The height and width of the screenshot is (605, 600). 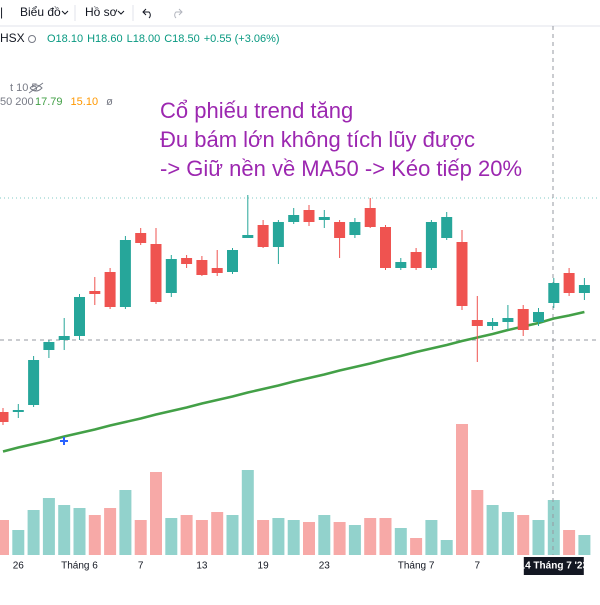 I want to click on ma-value: 17.79, so click(x=49, y=102).